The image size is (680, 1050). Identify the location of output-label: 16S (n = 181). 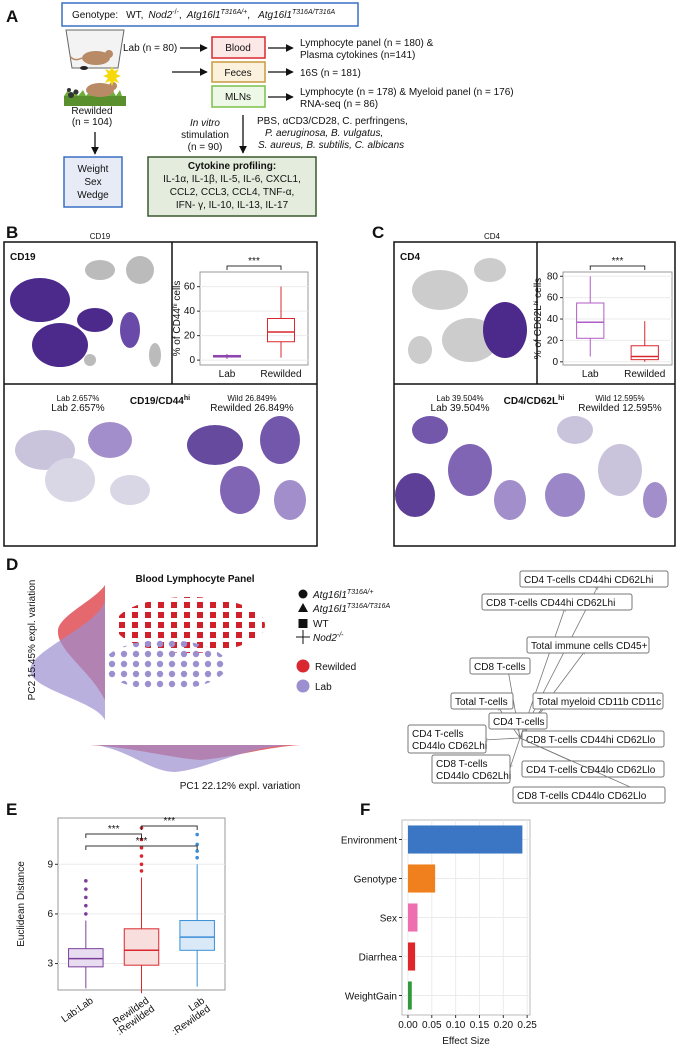
(330, 73).